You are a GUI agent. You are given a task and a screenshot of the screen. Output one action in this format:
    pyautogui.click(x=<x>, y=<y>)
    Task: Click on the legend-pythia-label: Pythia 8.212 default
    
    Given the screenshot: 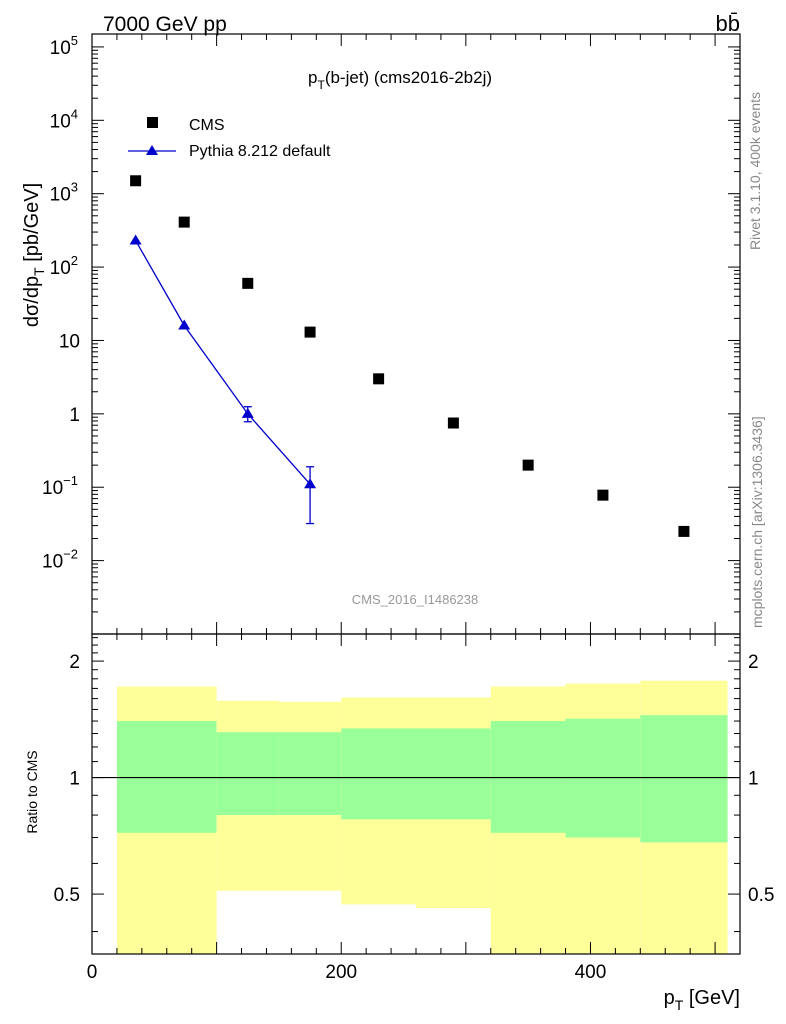 What is the action you would take?
    pyautogui.click(x=260, y=151)
    